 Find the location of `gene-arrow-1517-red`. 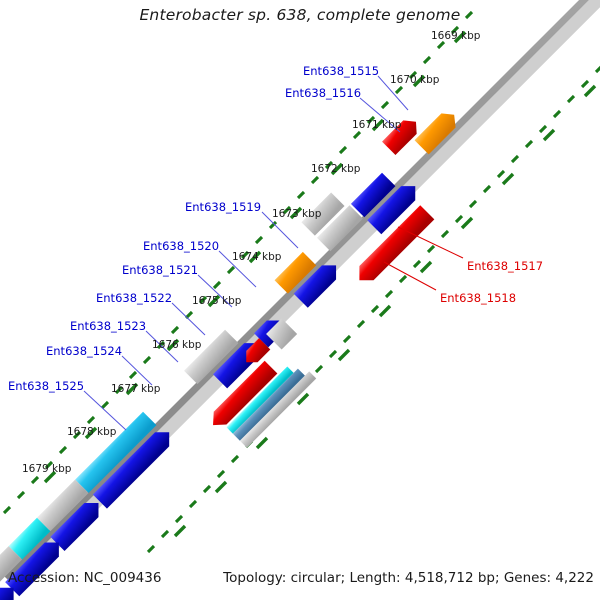

gene-arrow-1517-red is located at coordinates (242, 396).